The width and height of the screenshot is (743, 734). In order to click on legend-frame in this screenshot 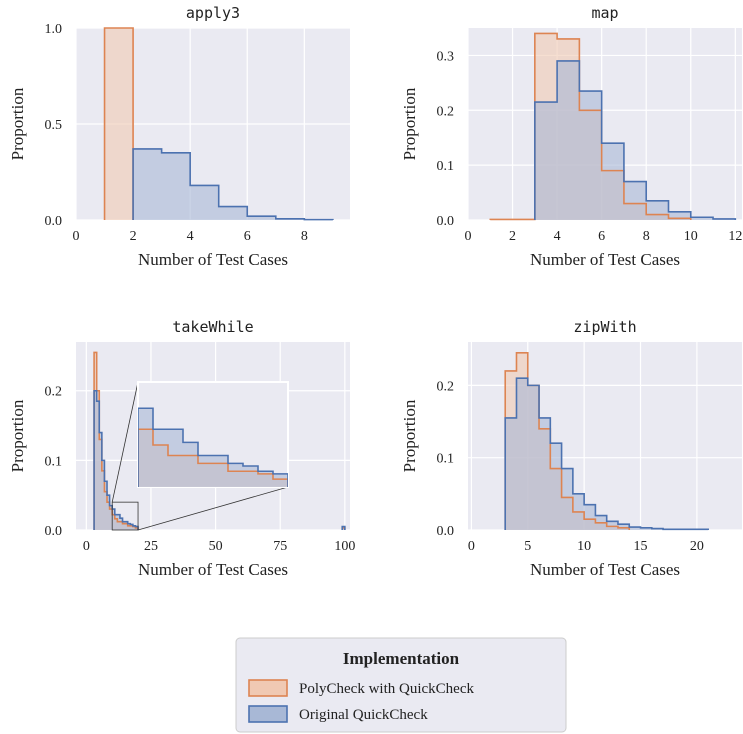, I will do `click(401, 685)`.